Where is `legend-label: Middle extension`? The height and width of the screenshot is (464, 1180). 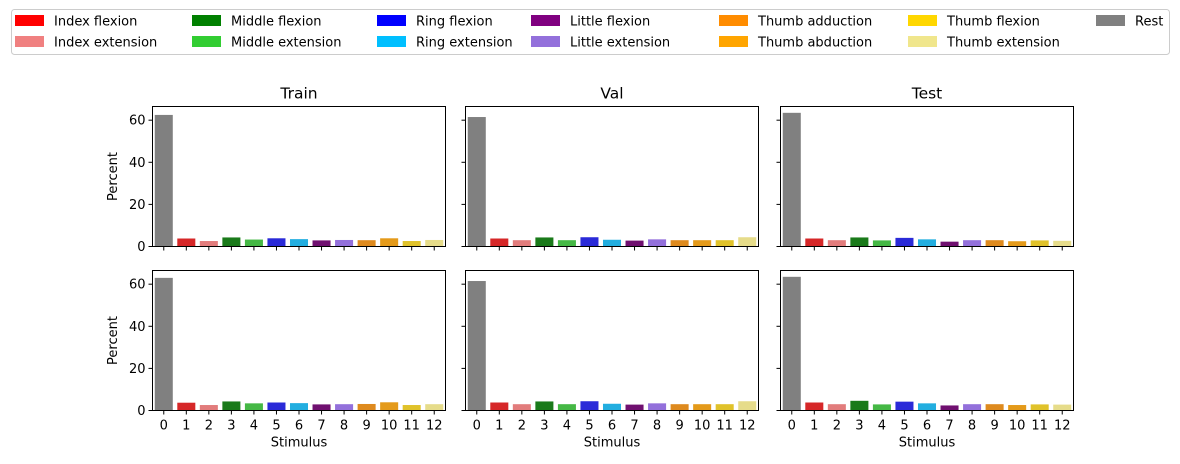 legend-label: Middle extension is located at coordinates (286, 43).